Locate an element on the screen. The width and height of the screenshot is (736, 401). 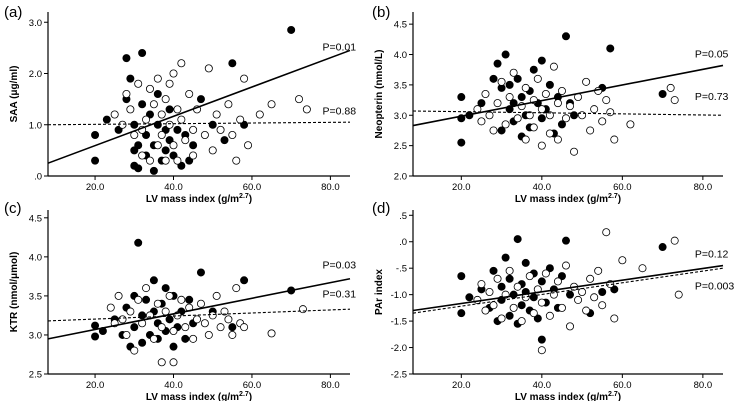
p-value-label: P=0.03 is located at coordinates (340, 266).